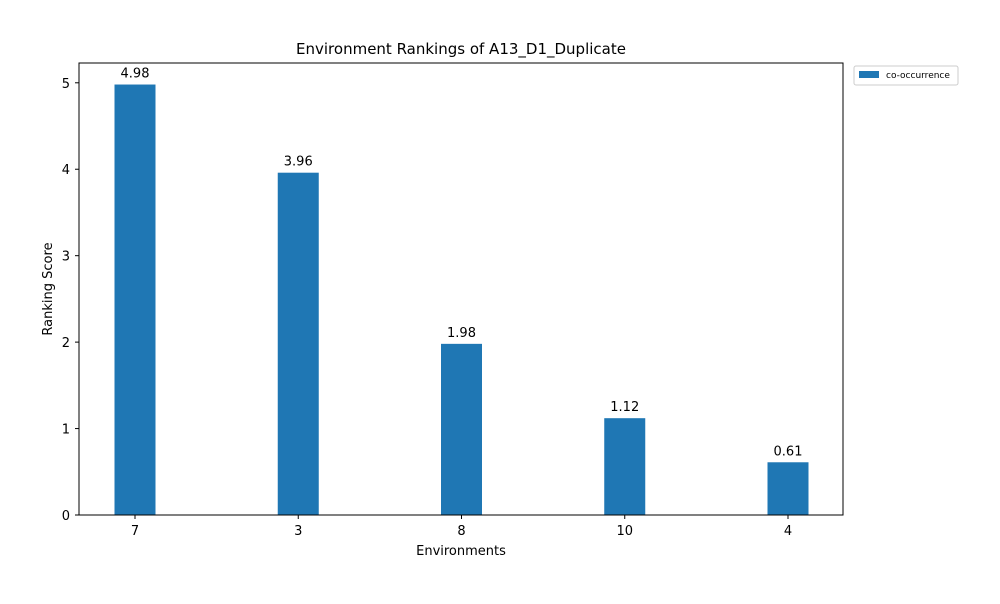 The image size is (1000, 604). Describe the element at coordinates (66, 84) in the screenshot. I see `y-tick-label-5: 5` at that location.